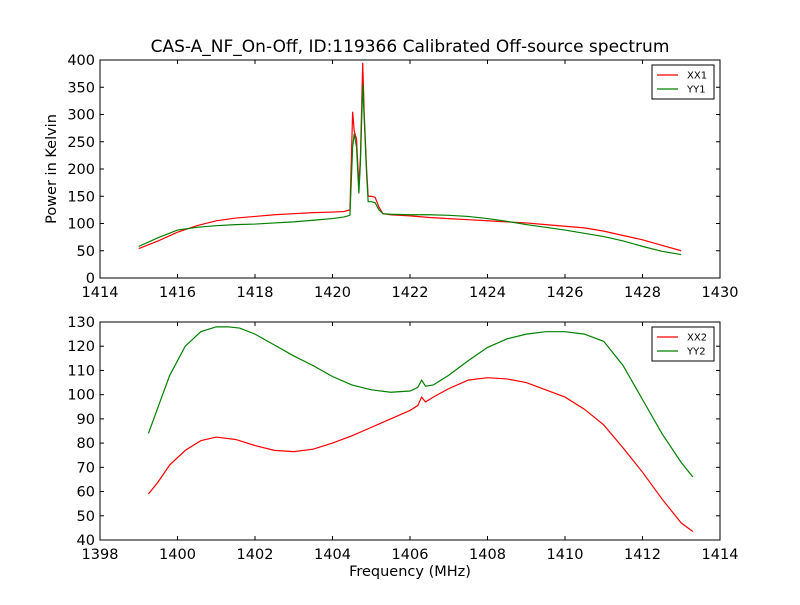  I want to click on y-tick-label: 40, so click(86, 541).